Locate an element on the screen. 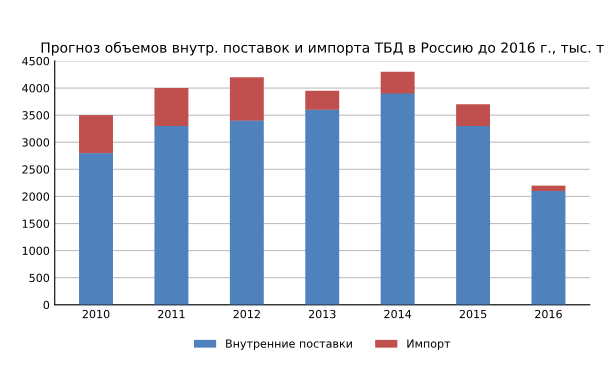 This screenshot has width=608, height=381. y-tick-label: 1500 is located at coordinates (36, 223).